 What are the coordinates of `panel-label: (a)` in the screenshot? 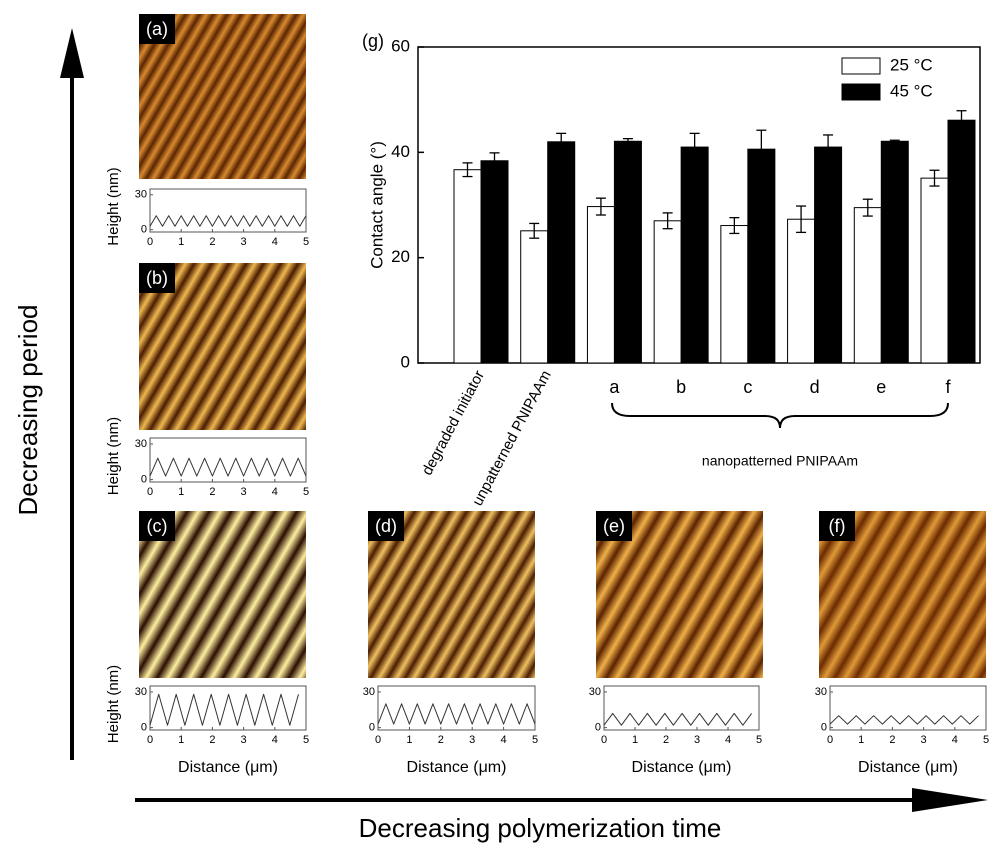 It's located at (157, 29).